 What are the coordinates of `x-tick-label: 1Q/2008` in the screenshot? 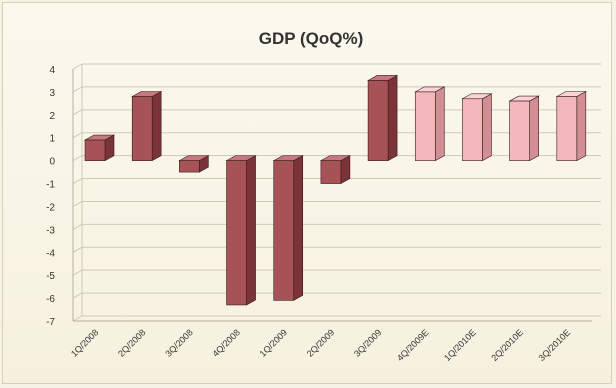 It's located at (84, 342).